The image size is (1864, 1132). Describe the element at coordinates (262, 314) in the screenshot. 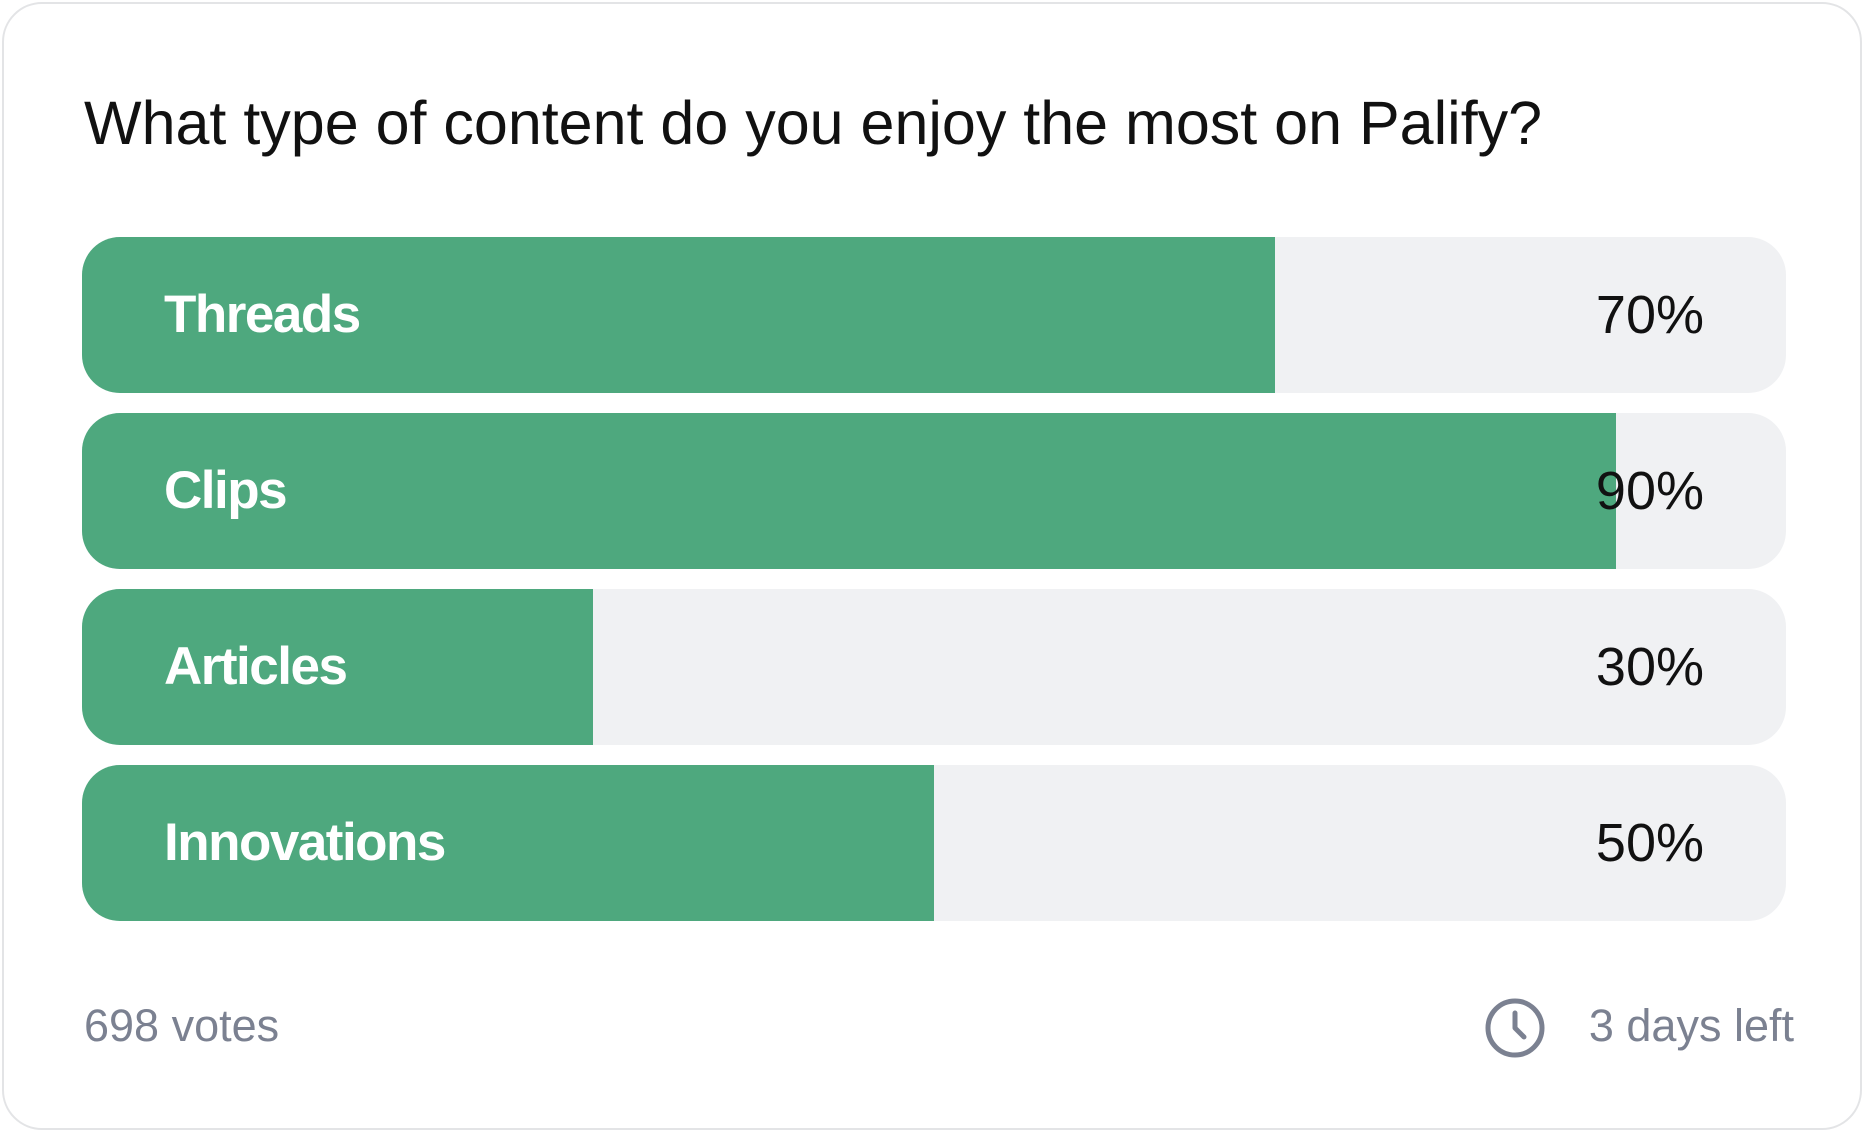

I see `option-label: Threads` at that location.